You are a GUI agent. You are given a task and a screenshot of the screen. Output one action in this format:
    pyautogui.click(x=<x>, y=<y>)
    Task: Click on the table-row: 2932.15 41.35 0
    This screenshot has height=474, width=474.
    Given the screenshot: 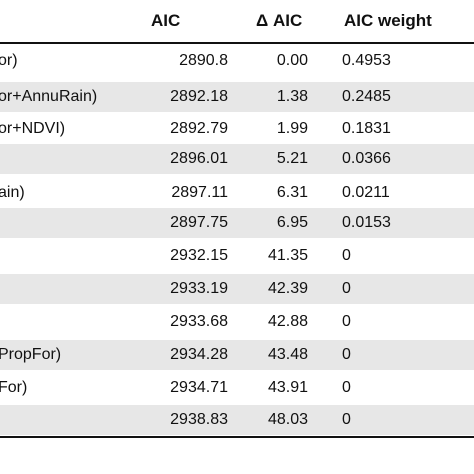 What is the action you would take?
    pyautogui.click(x=237, y=256)
    